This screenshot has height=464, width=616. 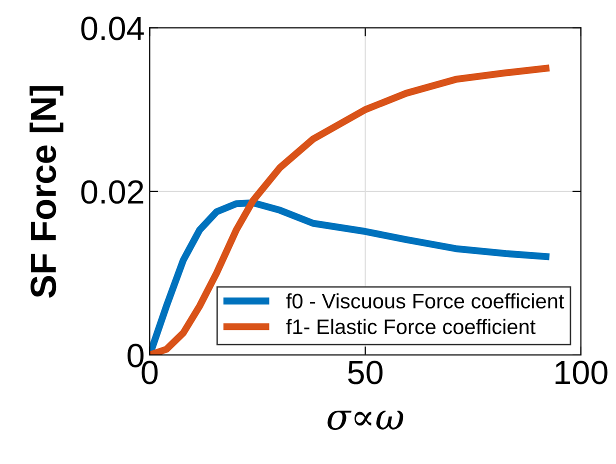 What do you see at coordinates (112, 192) in the screenshot?
I see `y-tick-label: 0.02` at bounding box center [112, 192].